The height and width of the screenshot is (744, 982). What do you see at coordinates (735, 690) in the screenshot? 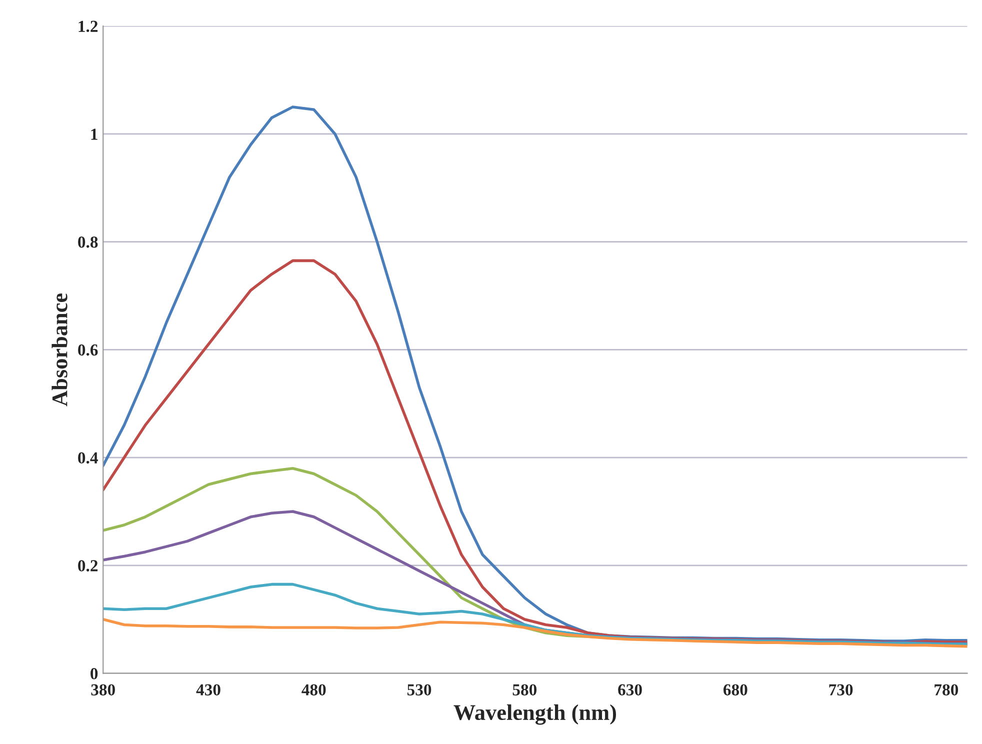
I see `x-tick-label: 680` at bounding box center [735, 690].